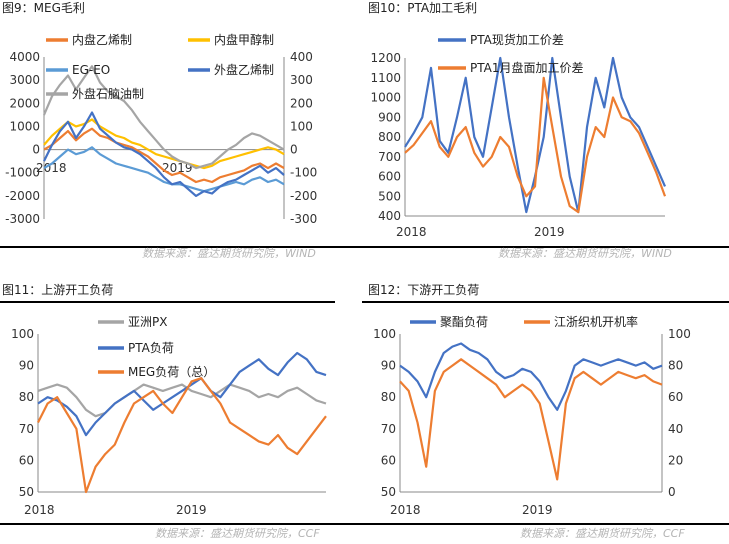 This screenshot has height=544, width=729. What do you see at coordinates (675, 397) in the screenshot?
I see `y-tick-label-right: 60` at bounding box center [675, 397].